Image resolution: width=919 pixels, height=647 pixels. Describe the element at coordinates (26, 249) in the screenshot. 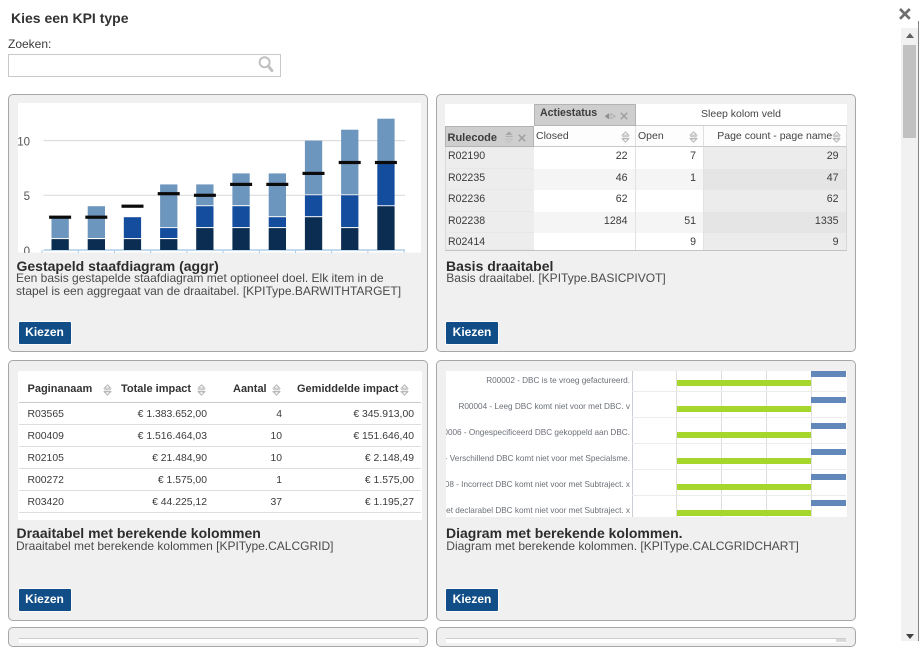

I see `svg-text: 0` at that location.